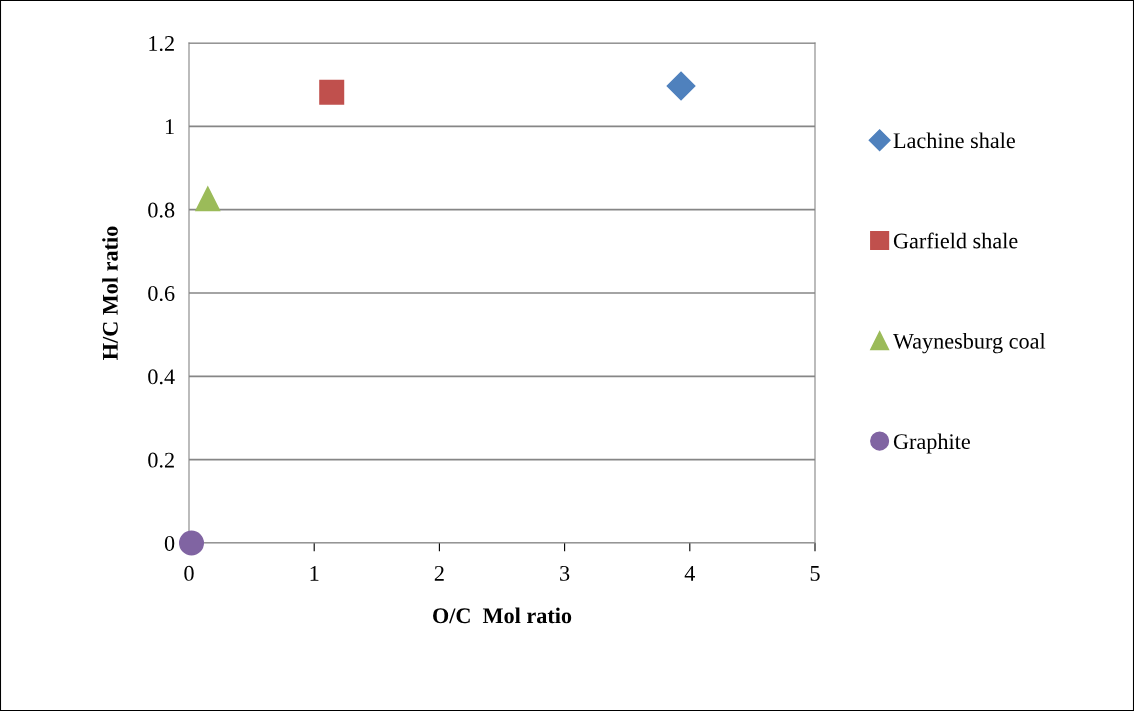 This screenshot has height=711, width=1134. What do you see at coordinates (110, 293) in the screenshot?
I see `y-axis-title: H/C Mol ratio` at bounding box center [110, 293].